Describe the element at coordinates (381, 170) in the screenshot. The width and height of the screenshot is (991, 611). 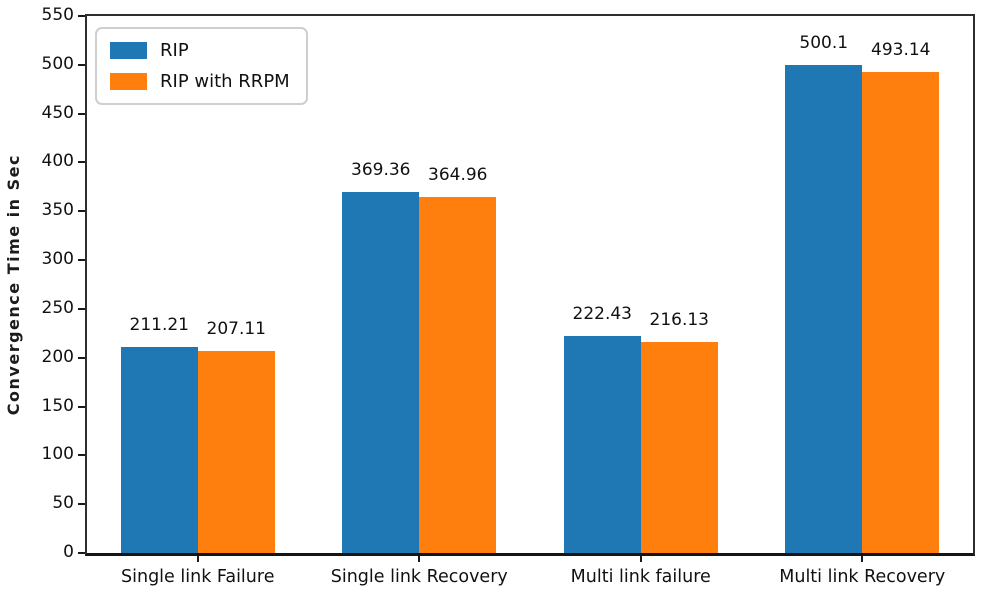
I see `bar-value-label-rip-single-link-recovery: 369.36` at that location.